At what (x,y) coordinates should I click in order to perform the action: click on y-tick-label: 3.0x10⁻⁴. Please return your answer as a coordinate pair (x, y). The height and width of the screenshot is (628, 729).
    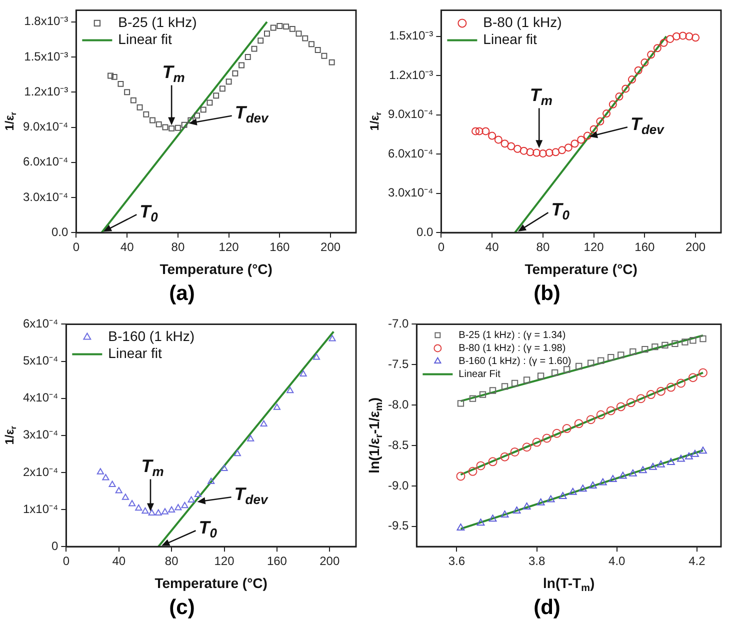
    Looking at the image, I should click on (411, 193).